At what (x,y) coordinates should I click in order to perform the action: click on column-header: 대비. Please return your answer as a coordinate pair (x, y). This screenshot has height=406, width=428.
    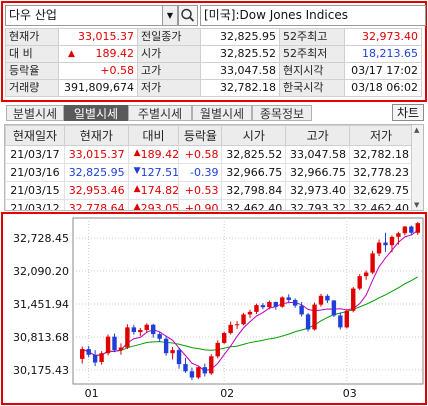
    Looking at the image, I should click on (153, 135).